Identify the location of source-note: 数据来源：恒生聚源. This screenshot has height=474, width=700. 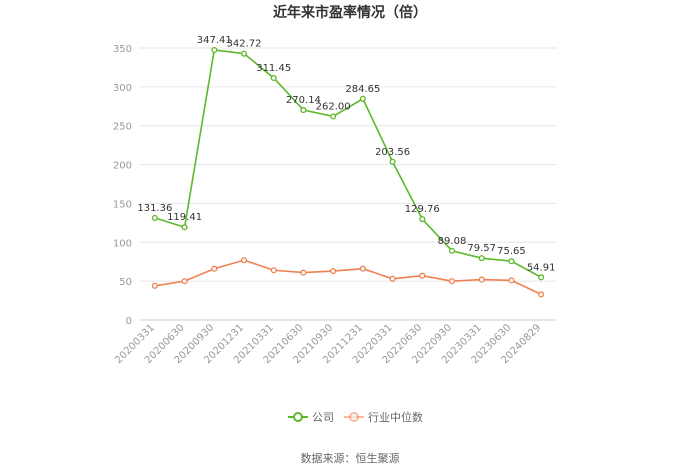
(350, 458).